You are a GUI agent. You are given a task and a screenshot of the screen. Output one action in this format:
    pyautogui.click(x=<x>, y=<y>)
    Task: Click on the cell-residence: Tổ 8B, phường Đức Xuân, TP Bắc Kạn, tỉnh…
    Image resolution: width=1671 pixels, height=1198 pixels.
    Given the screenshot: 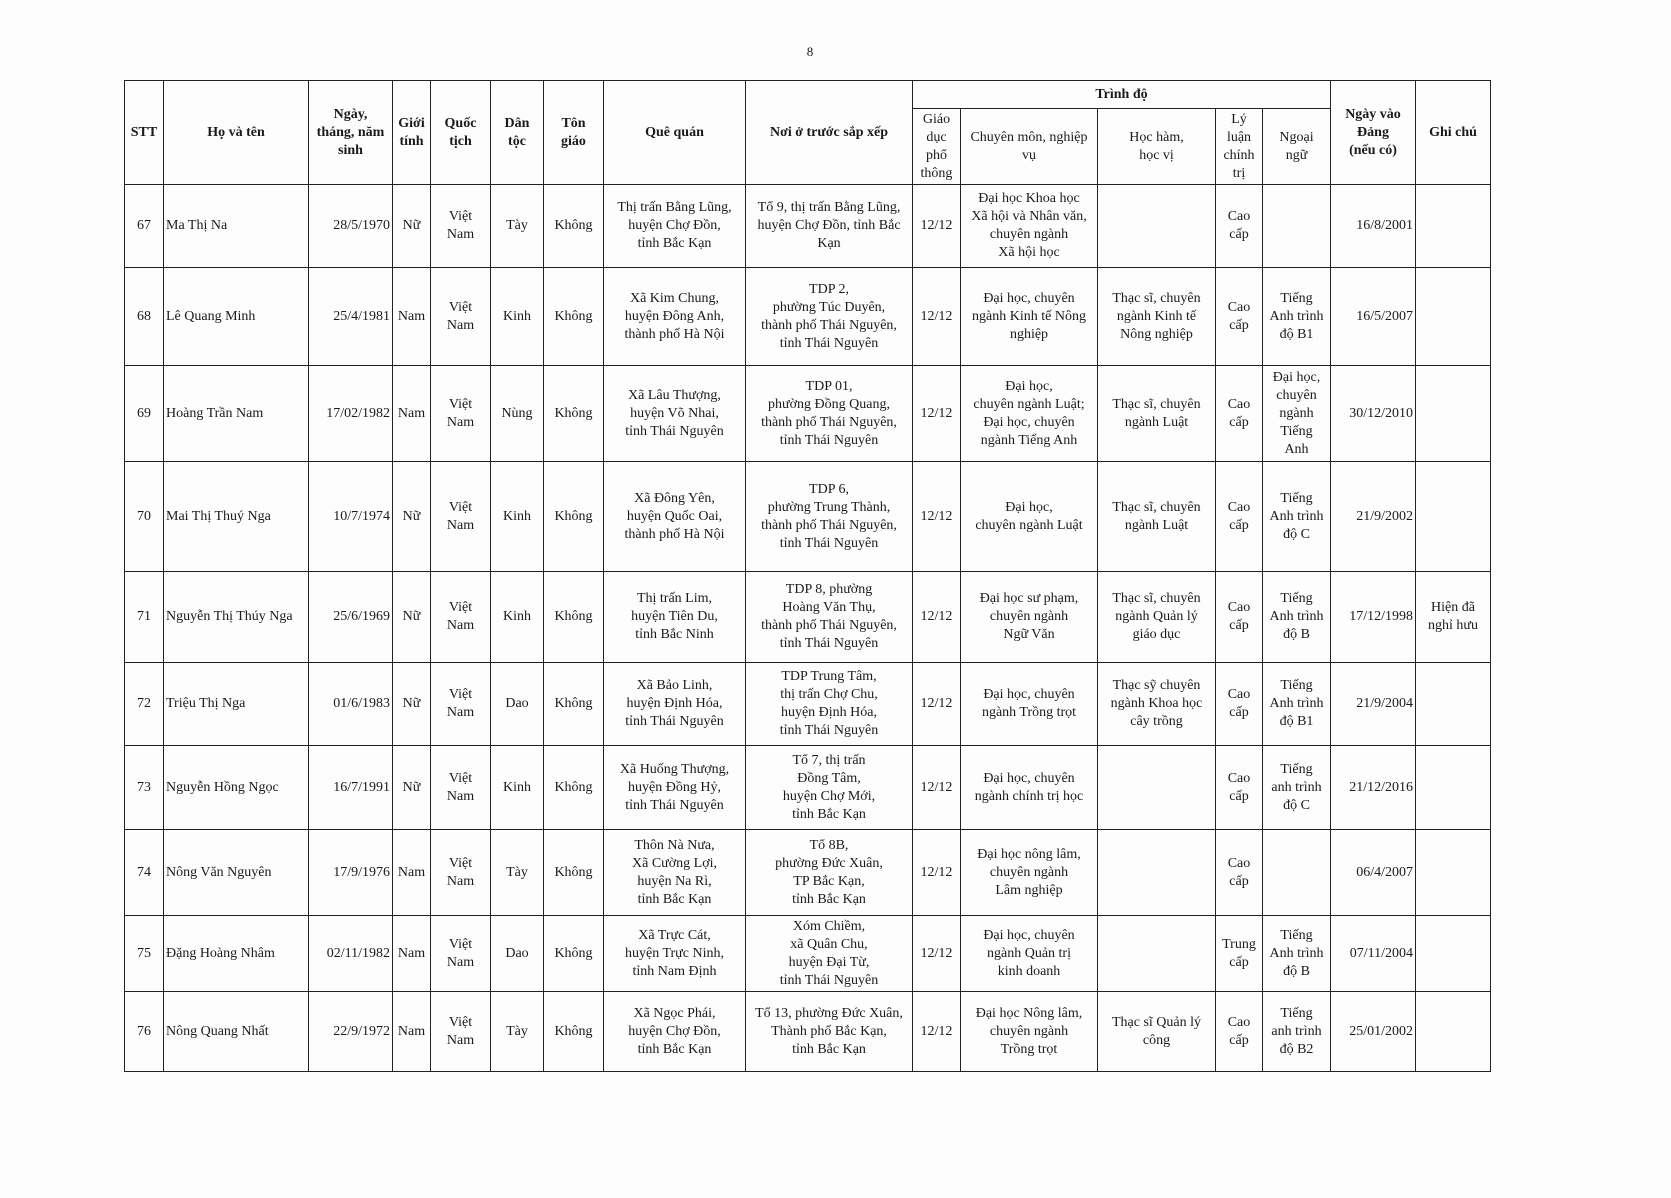 What is the action you would take?
    pyautogui.click(x=829, y=872)
    